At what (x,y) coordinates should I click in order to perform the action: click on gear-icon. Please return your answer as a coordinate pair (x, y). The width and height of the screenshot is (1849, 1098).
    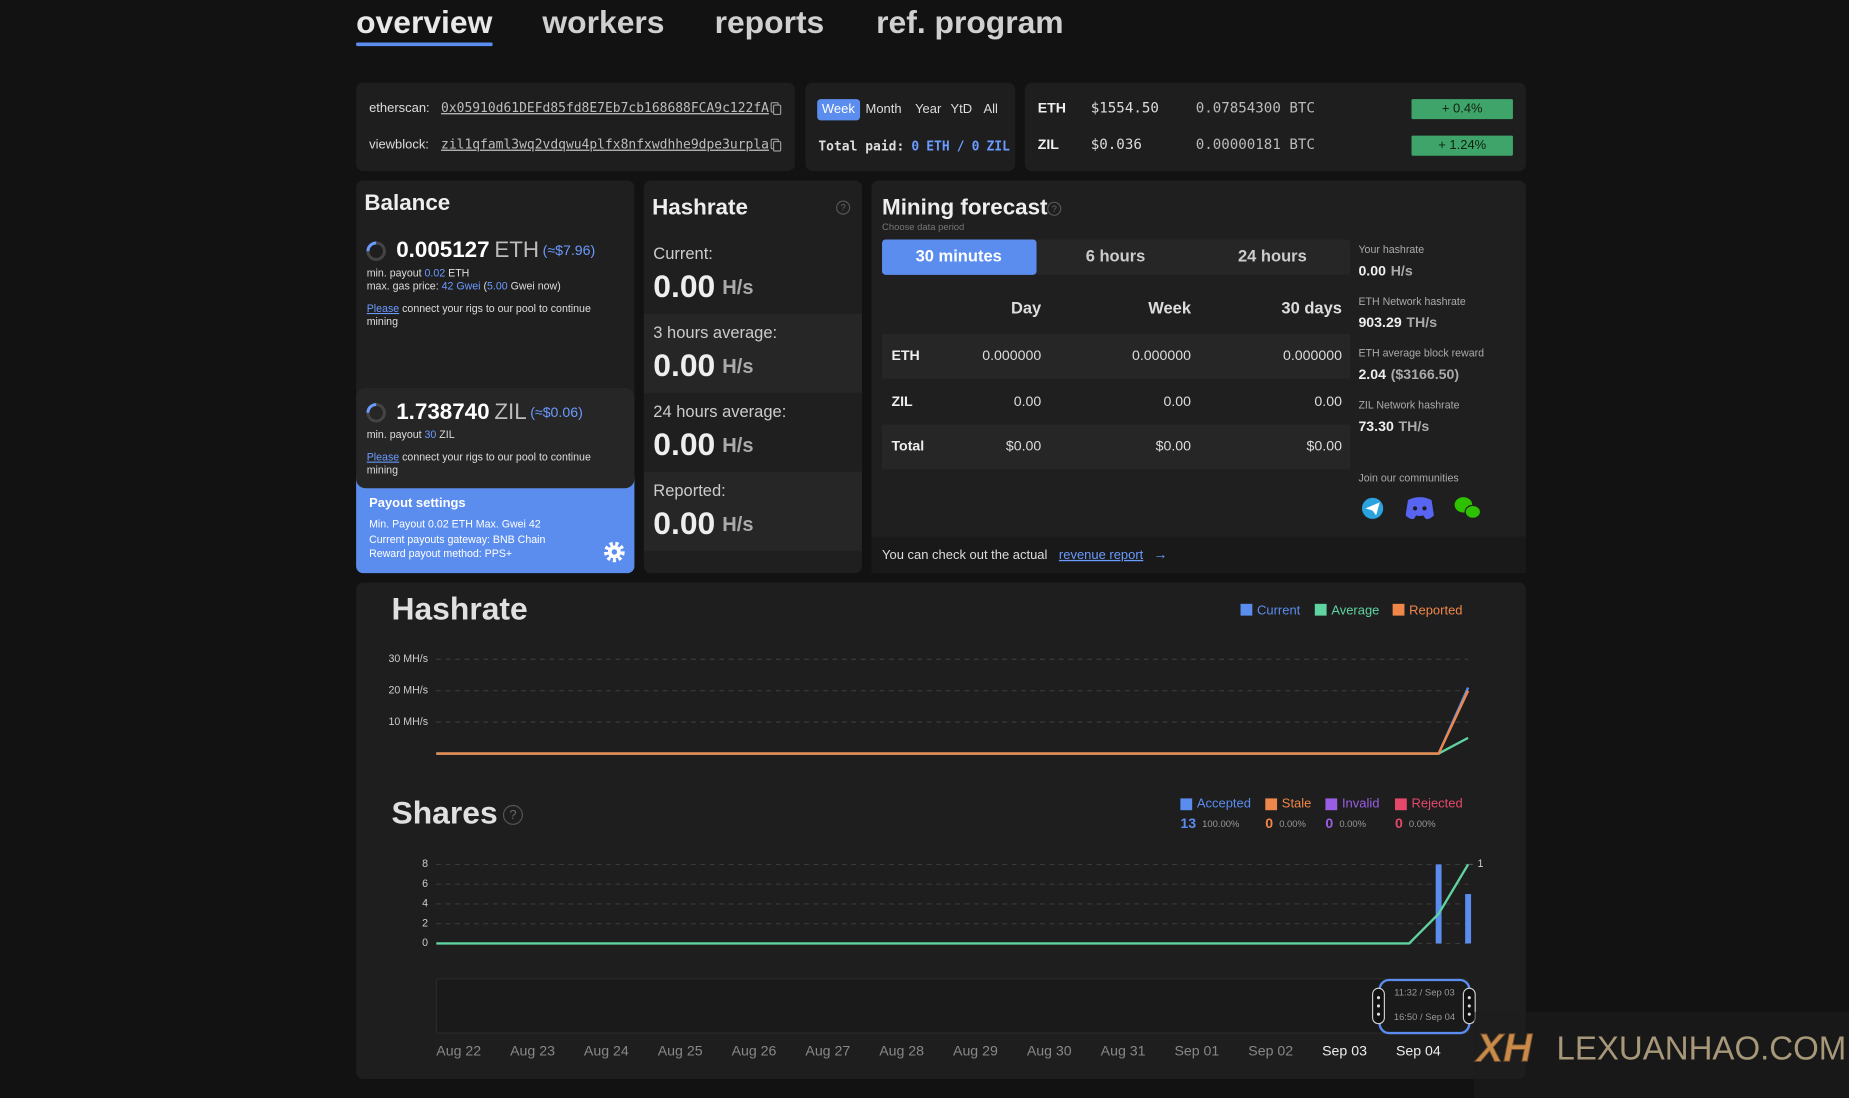
    Looking at the image, I should click on (614, 552).